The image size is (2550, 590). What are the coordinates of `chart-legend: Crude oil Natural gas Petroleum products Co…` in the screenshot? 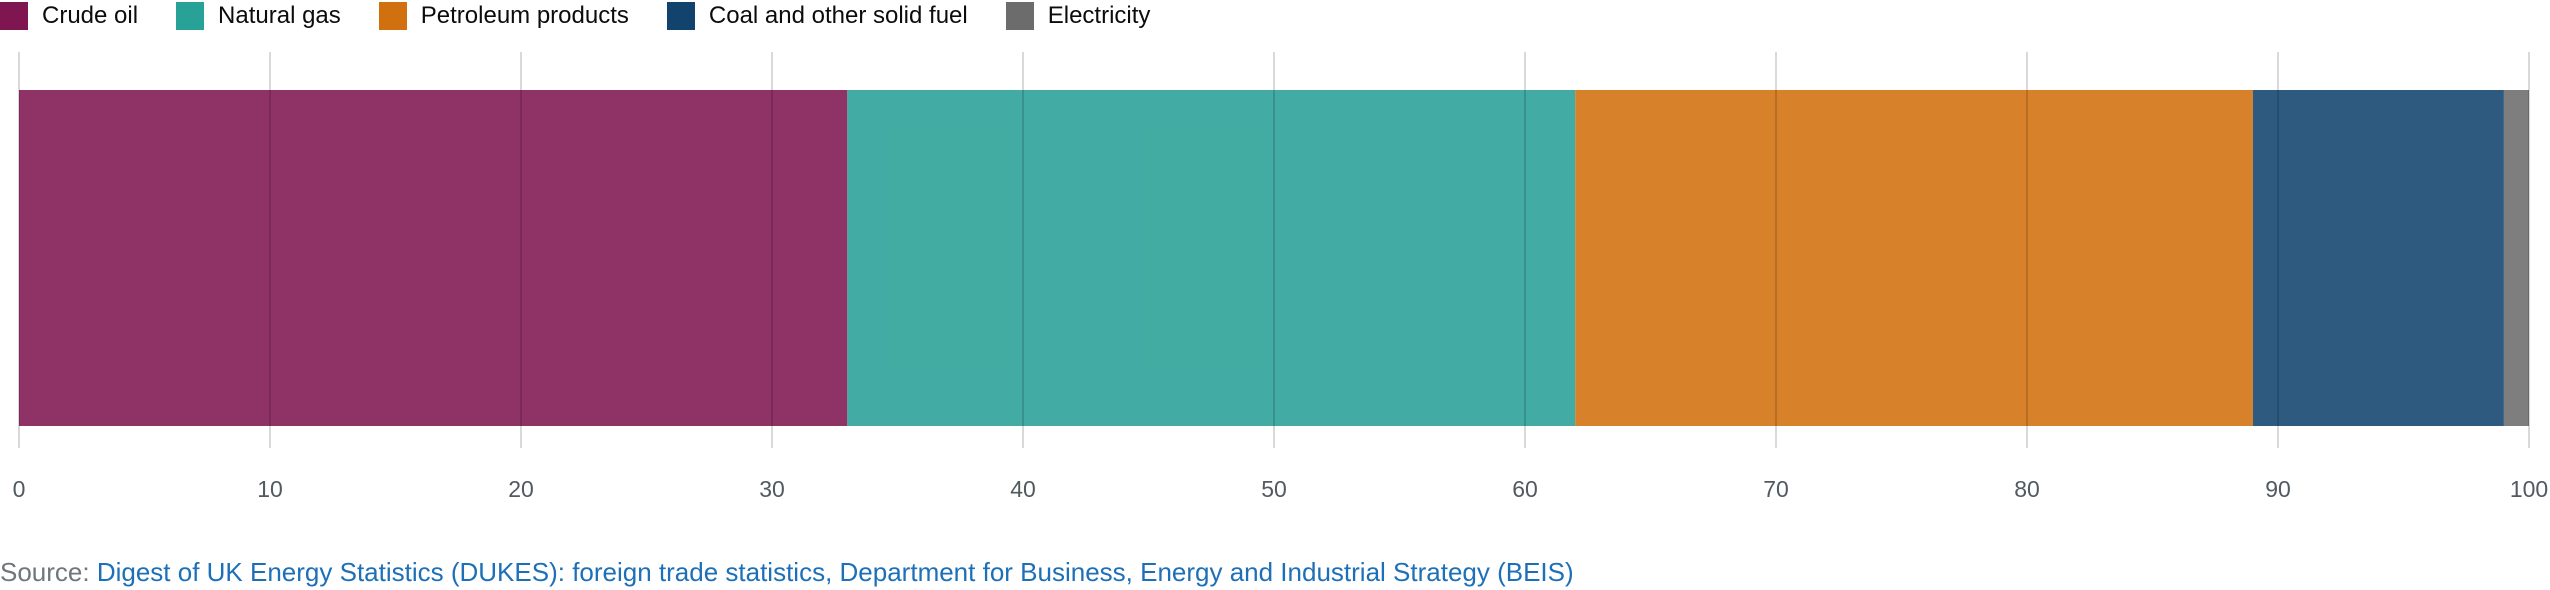 It's located at (594, 16).